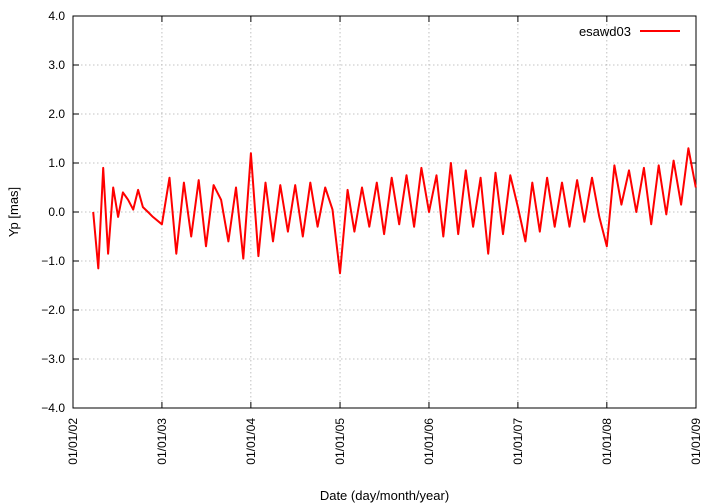  What do you see at coordinates (13, 212) in the screenshot?
I see `y-axis-title: Yp [mas]` at bounding box center [13, 212].